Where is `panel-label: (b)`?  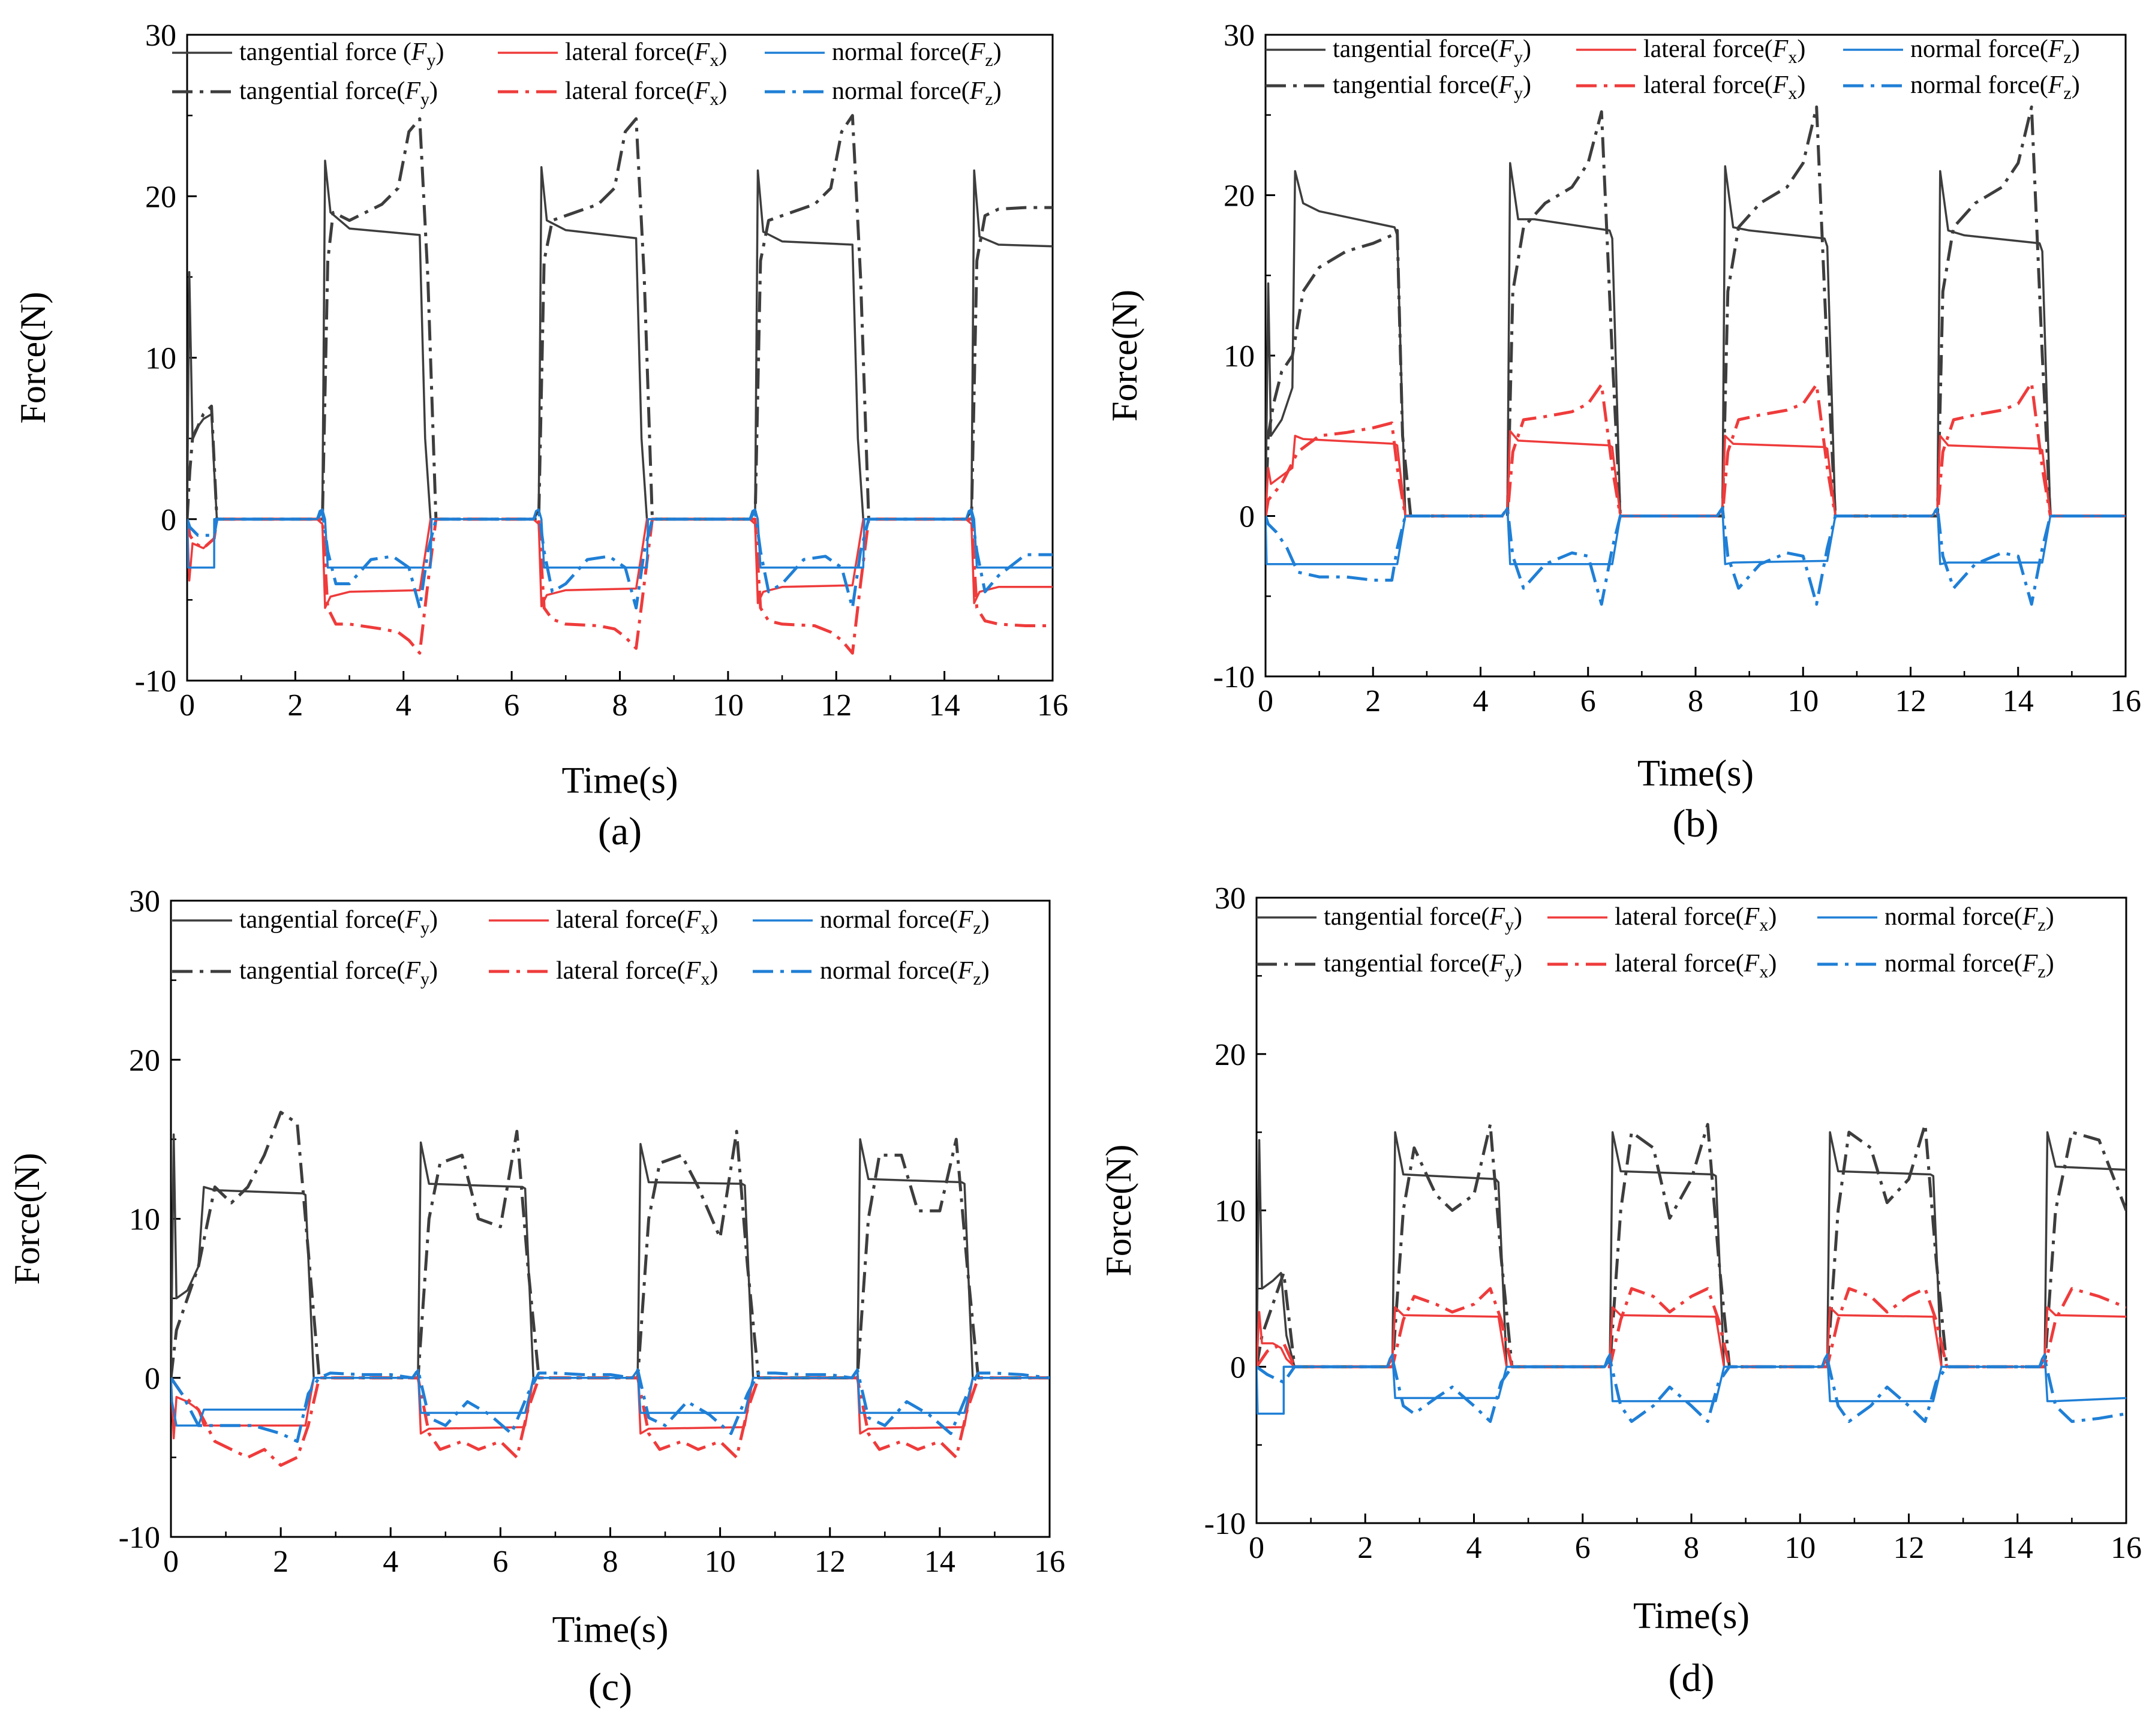
panel-label: (b) is located at coordinates (1696, 824).